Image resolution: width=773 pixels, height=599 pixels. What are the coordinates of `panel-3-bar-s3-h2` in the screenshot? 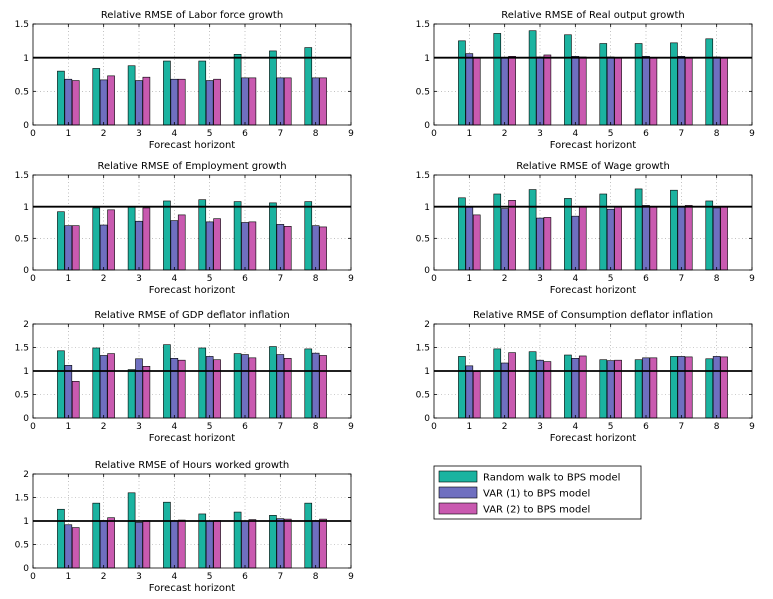 It's located at (111, 240).